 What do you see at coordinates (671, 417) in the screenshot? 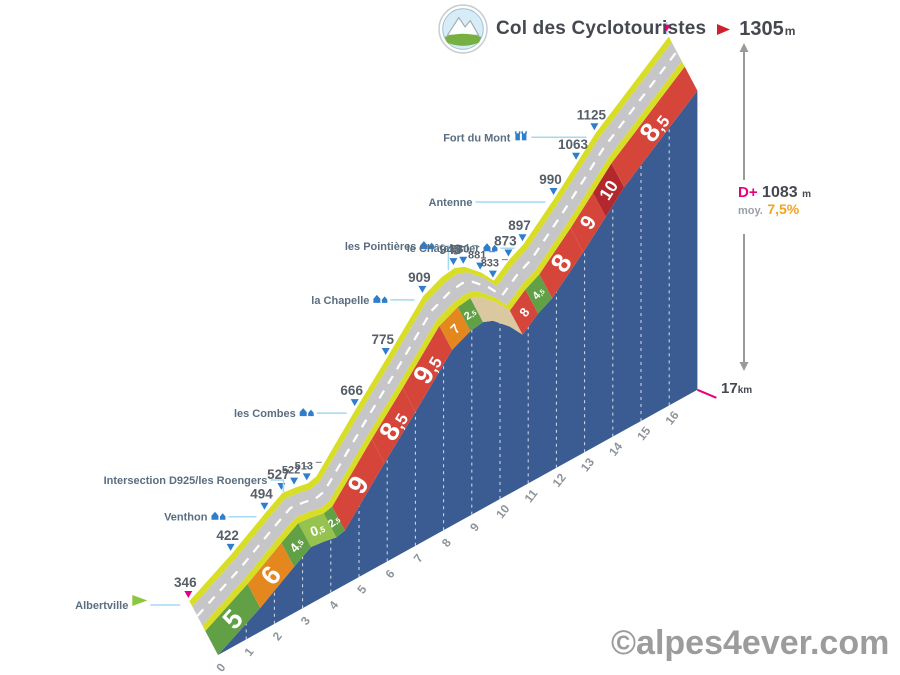
I see `km-tick-label: 16` at bounding box center [671, 417].